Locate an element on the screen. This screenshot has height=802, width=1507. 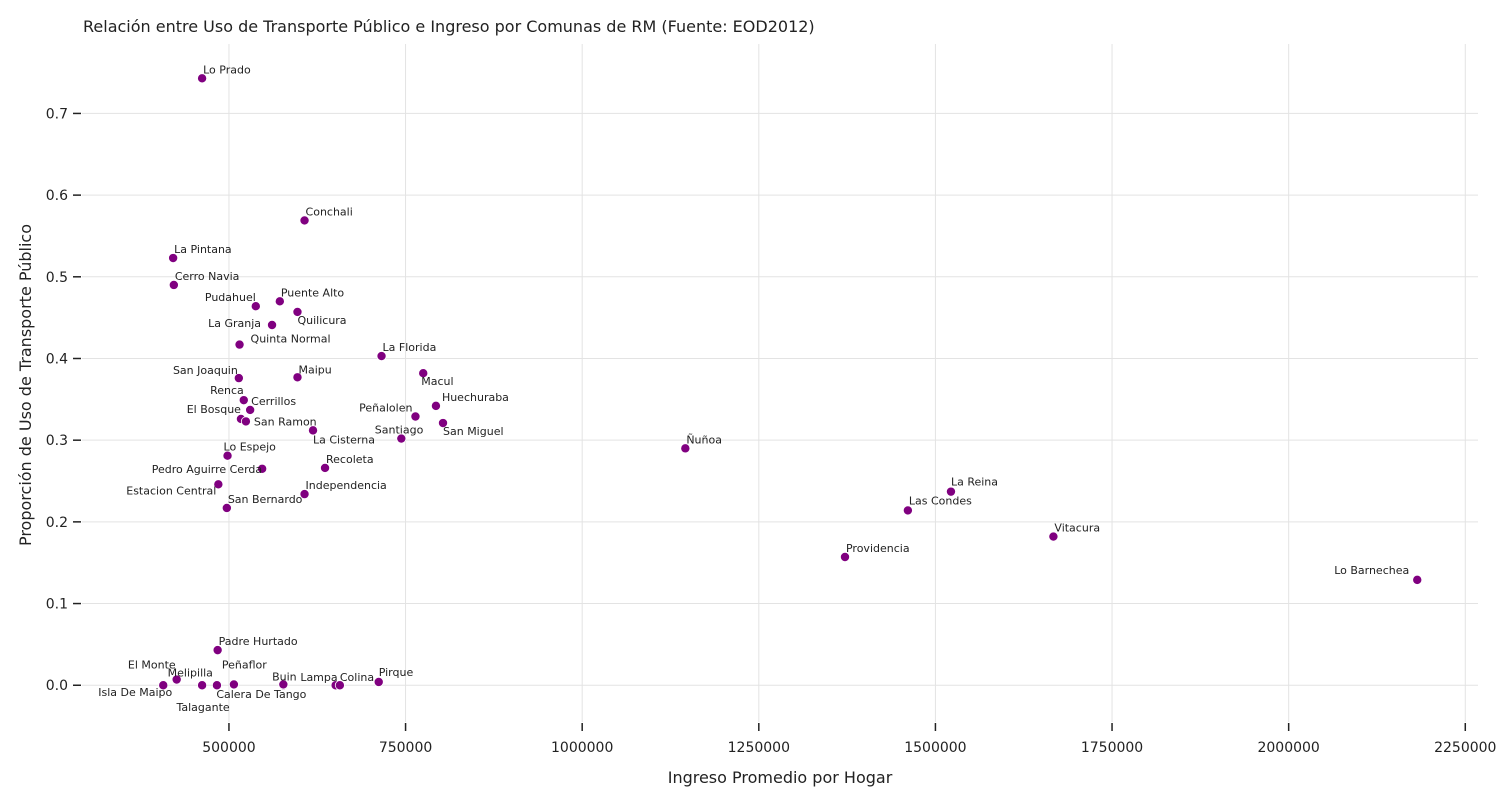
point-label: Cerrillos is located at coordinates (273, 401).